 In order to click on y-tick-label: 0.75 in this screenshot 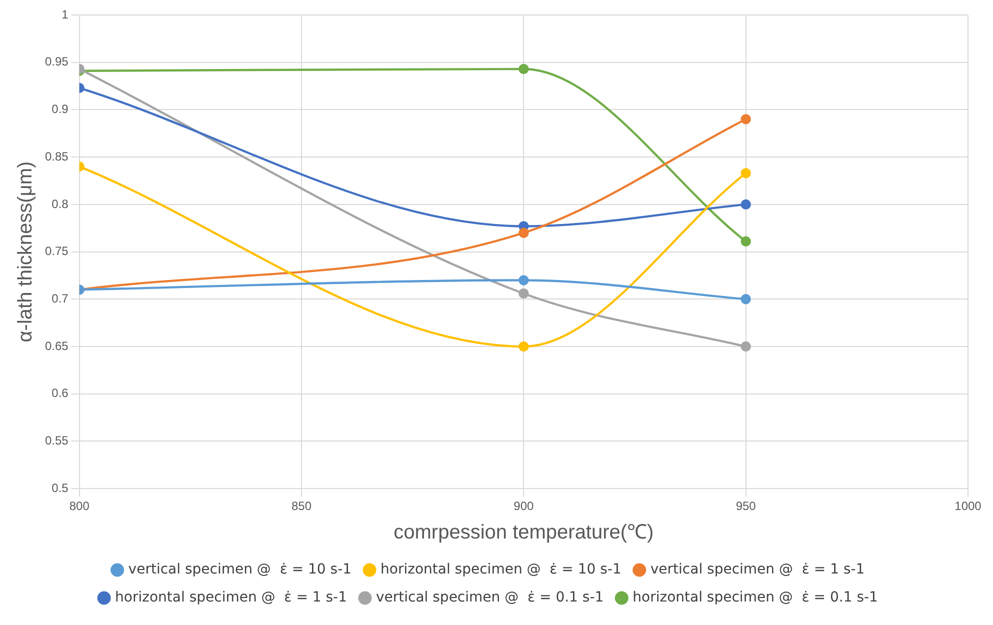, I will do `click(56, 251)`.